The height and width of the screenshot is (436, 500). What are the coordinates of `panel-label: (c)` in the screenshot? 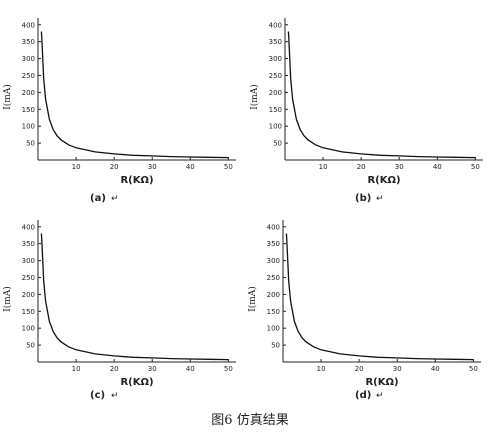 It's located at (97, 395).